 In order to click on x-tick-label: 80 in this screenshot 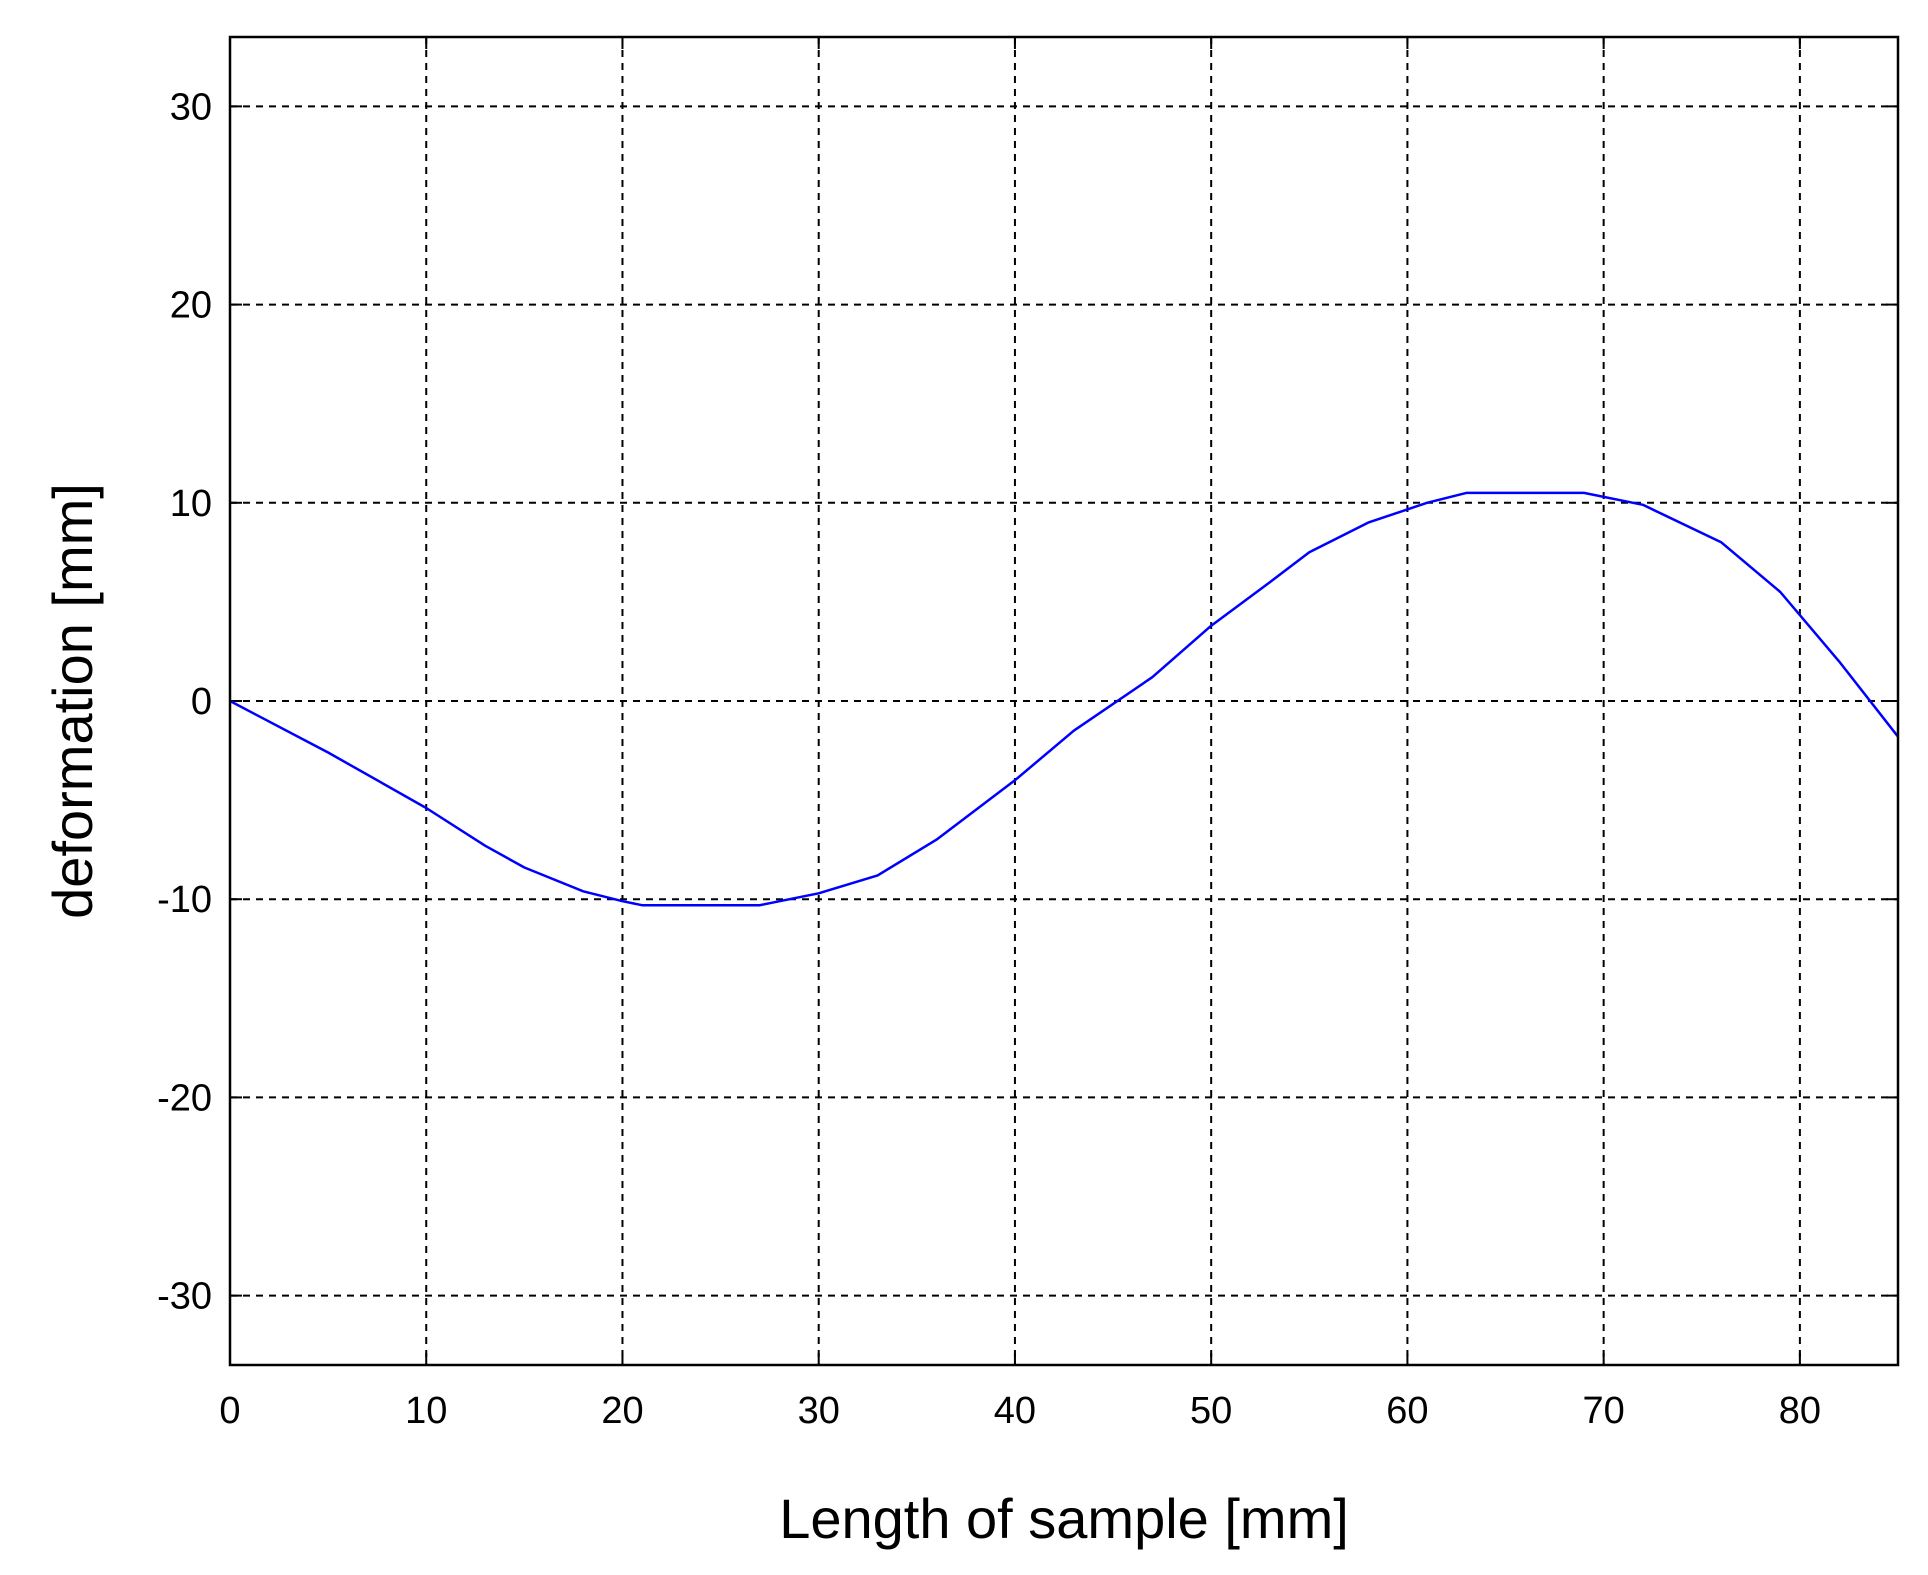, I will do `click(1800, 1411)`.